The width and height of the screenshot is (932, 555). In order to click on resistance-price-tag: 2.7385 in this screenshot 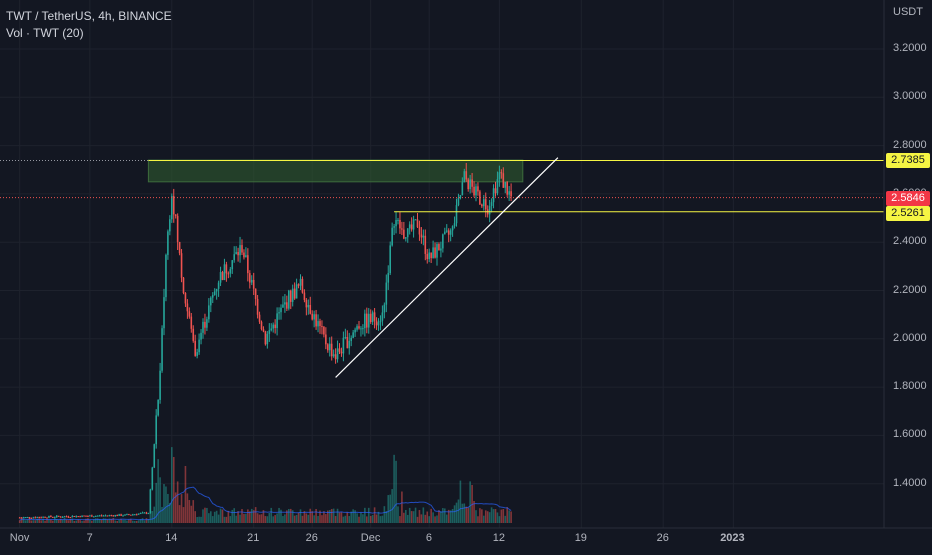, I will do `click(908, 160)`.